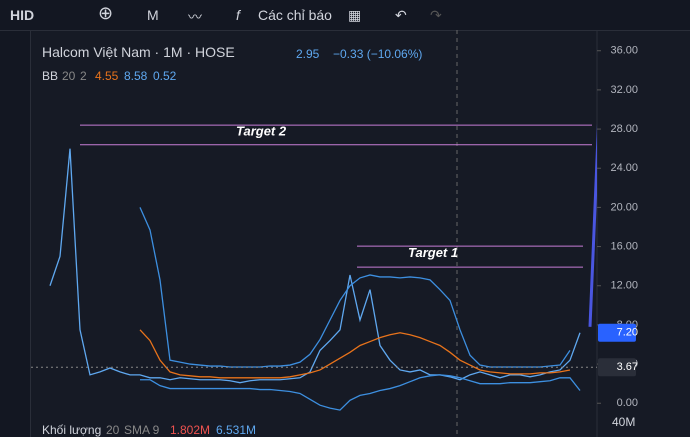  What do you see at coordinates (295, 15) in the screenshot?
I see `indicators: Các chỉ báo` at bounding box center [295, 15].